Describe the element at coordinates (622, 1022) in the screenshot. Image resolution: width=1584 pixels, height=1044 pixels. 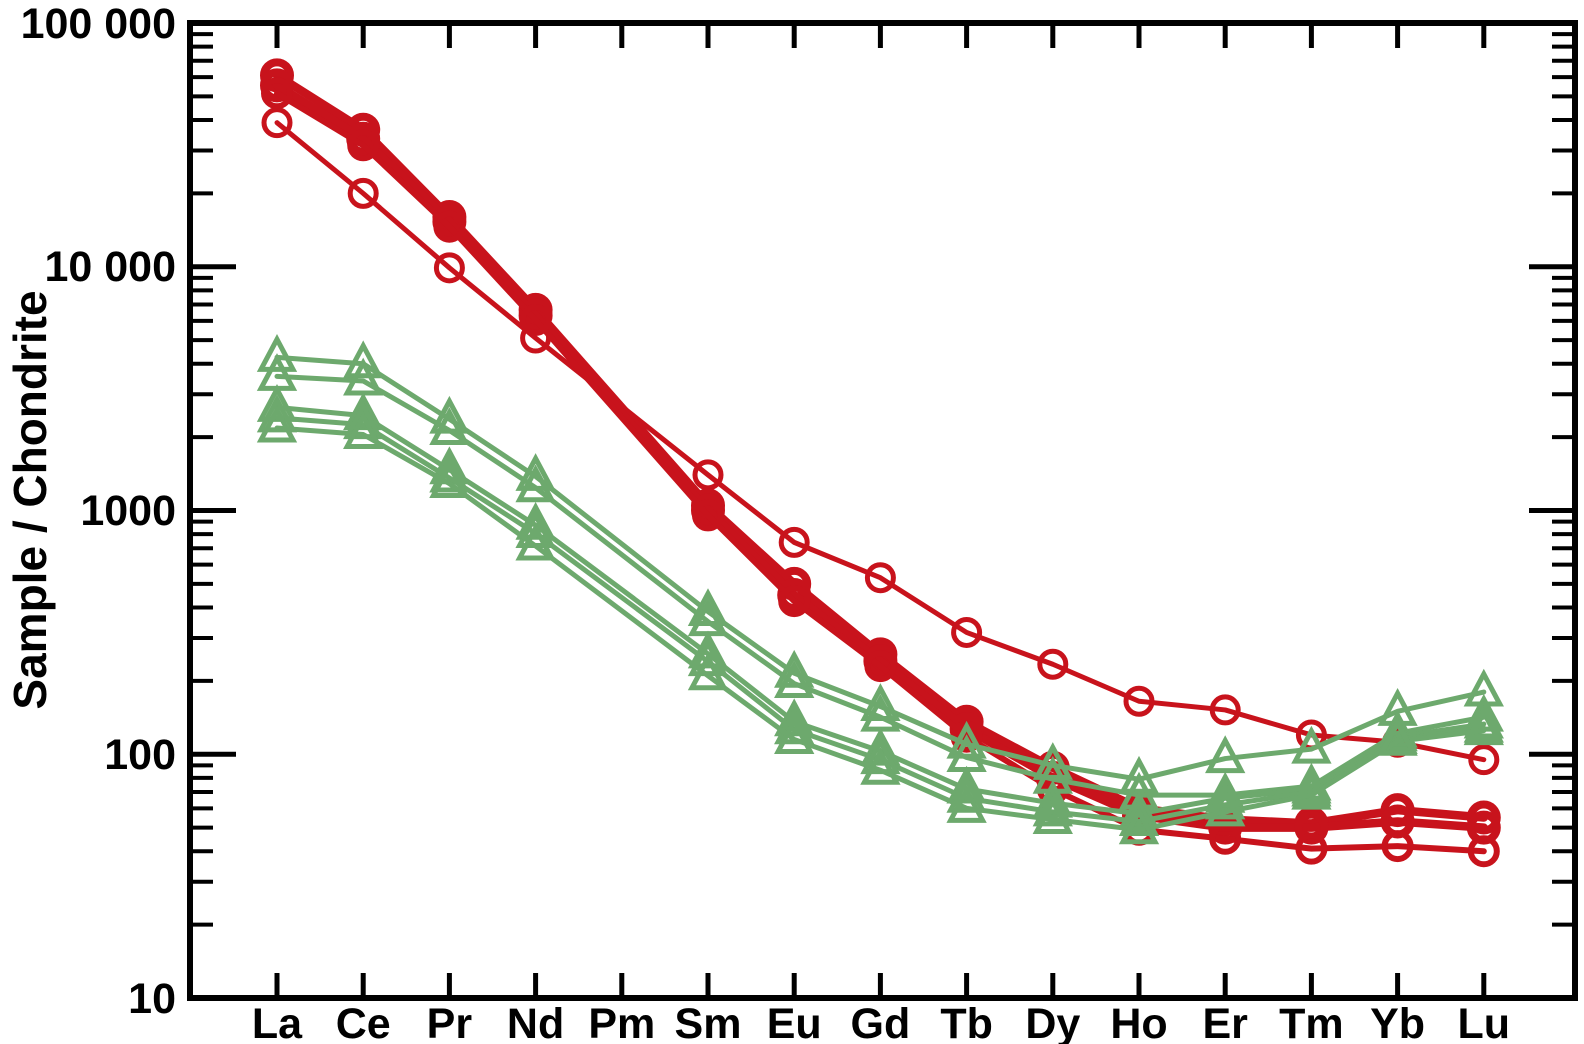
I see `x-tick-label-Pm: Pm` at that location.